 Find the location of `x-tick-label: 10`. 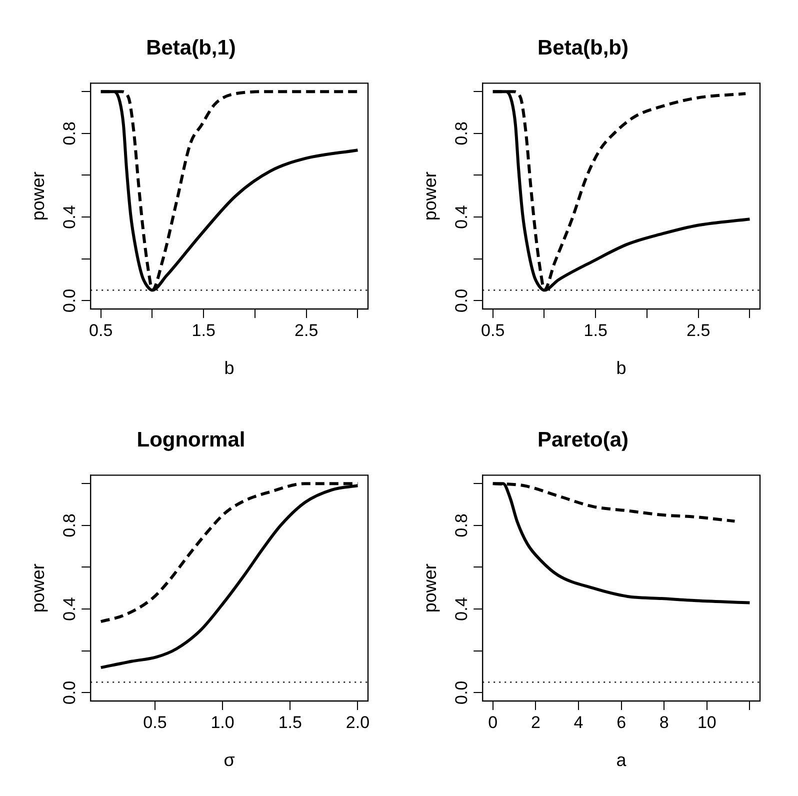

x-tick-label: 10 is located at coordinates (706, 722).